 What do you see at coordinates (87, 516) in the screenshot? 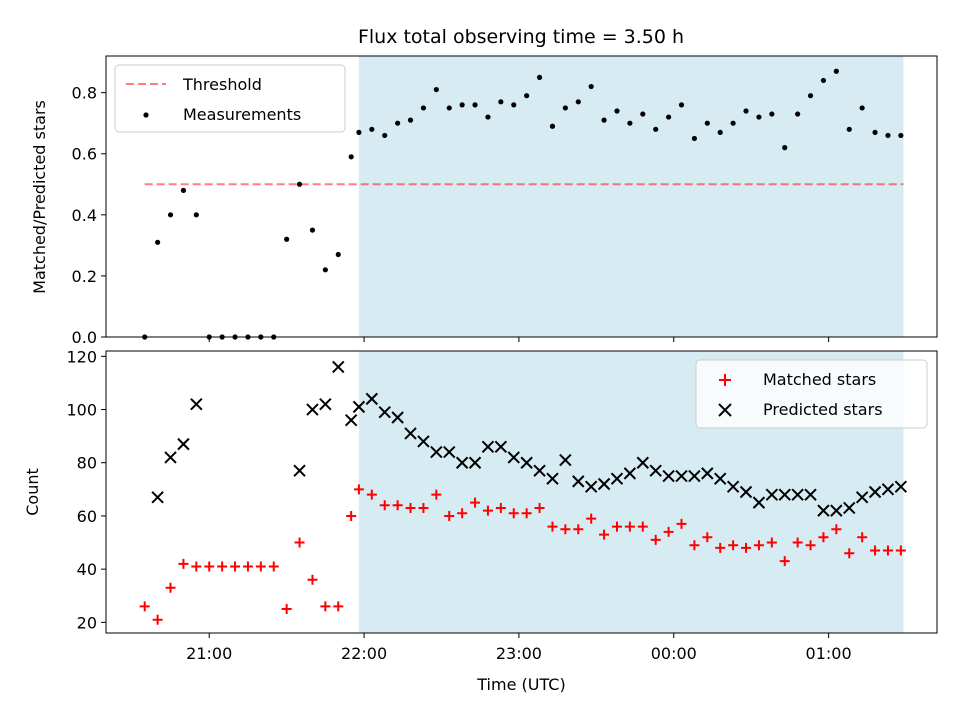
I see `y-tick-label: 60` at bounding box center [87, 516].